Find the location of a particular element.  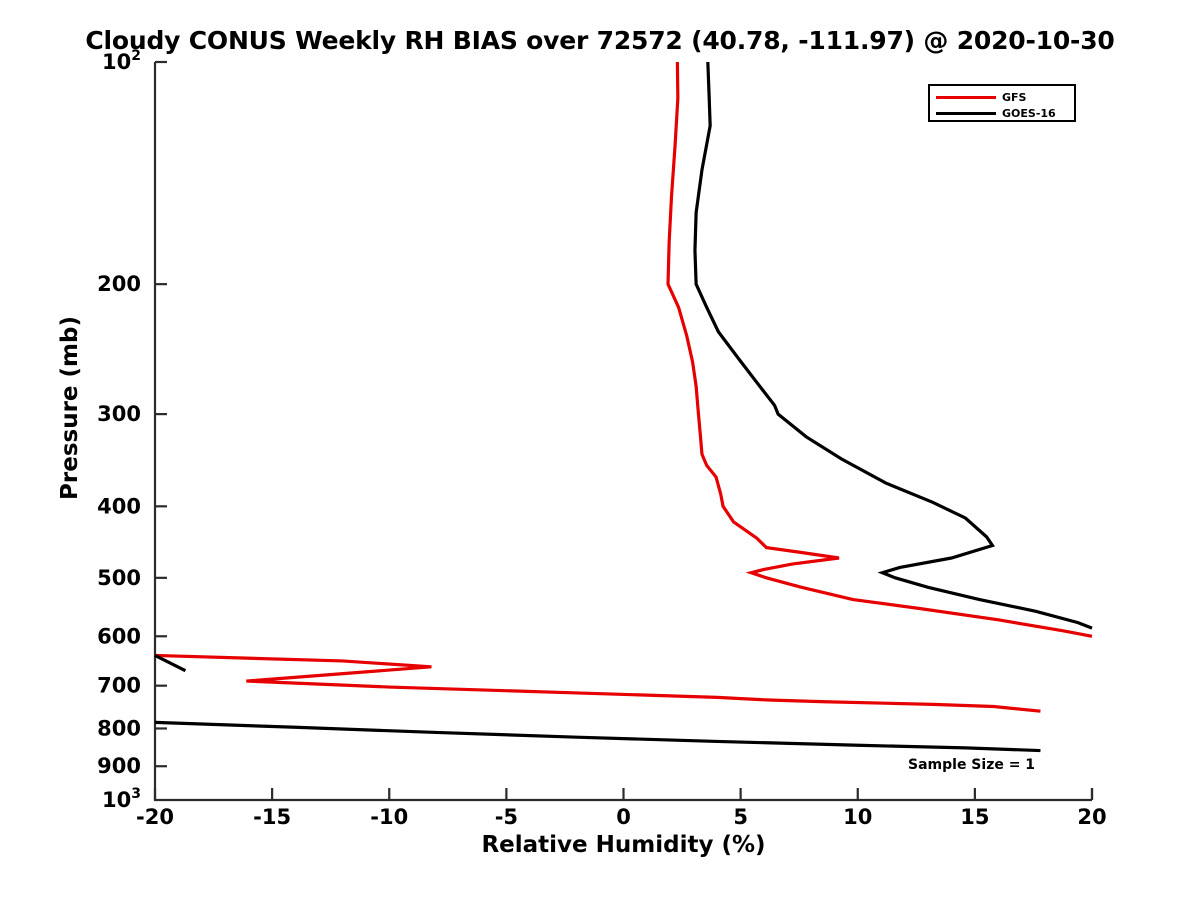

x-tick-label: 10 is located at coordinates (857, 817).